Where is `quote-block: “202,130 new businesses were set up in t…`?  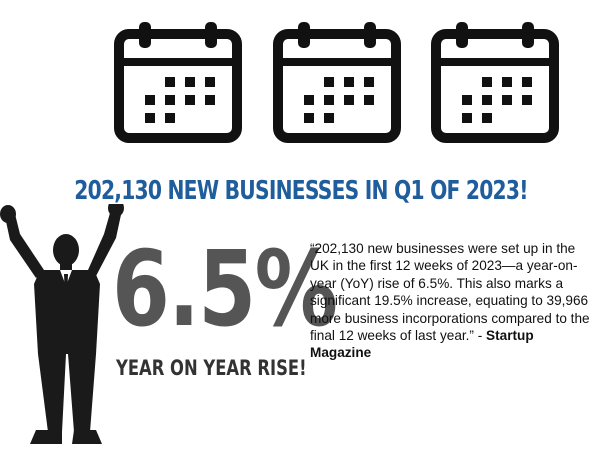 quote-block: “202,130 new businesses were set up in t… is located at coordinates (452, 301).